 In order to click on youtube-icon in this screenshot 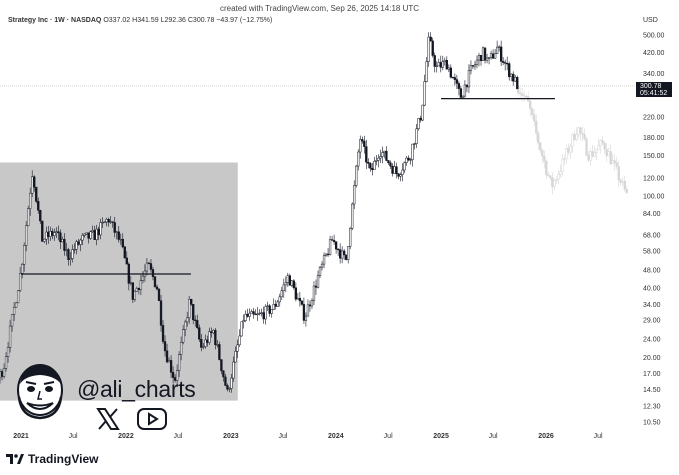, I will do `click(152, 419)`.